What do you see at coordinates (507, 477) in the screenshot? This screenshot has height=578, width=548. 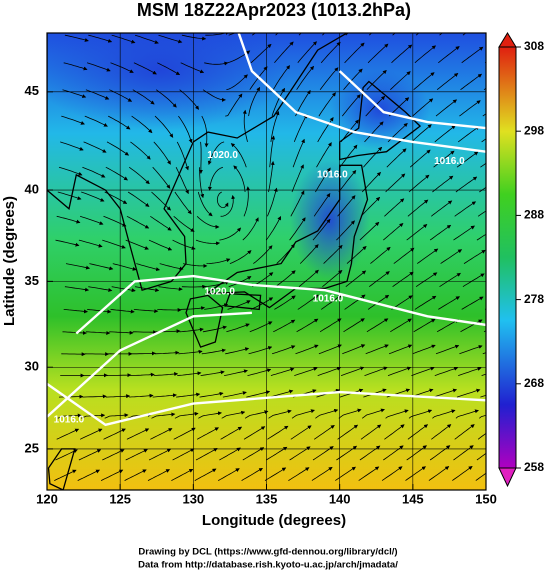 I see `colorbar-extend-bottom` at bounding box center [507, 477].